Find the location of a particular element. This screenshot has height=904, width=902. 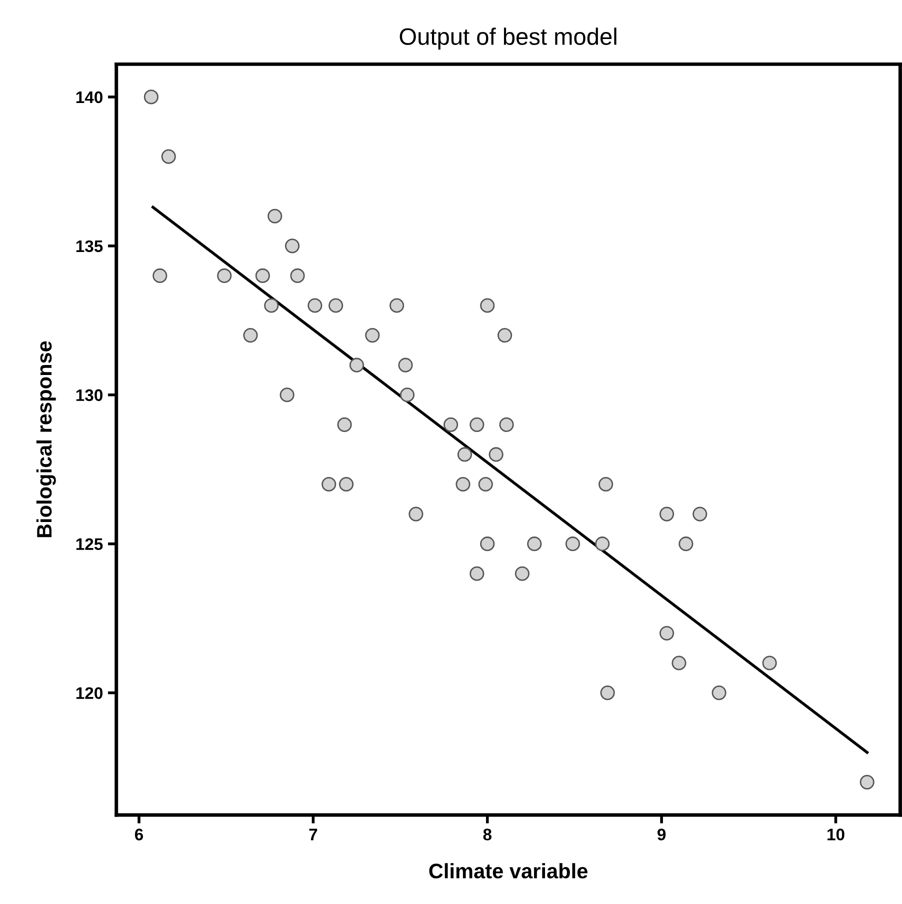

x-axis-title: Climate variable is located at coordinates (508, 870).